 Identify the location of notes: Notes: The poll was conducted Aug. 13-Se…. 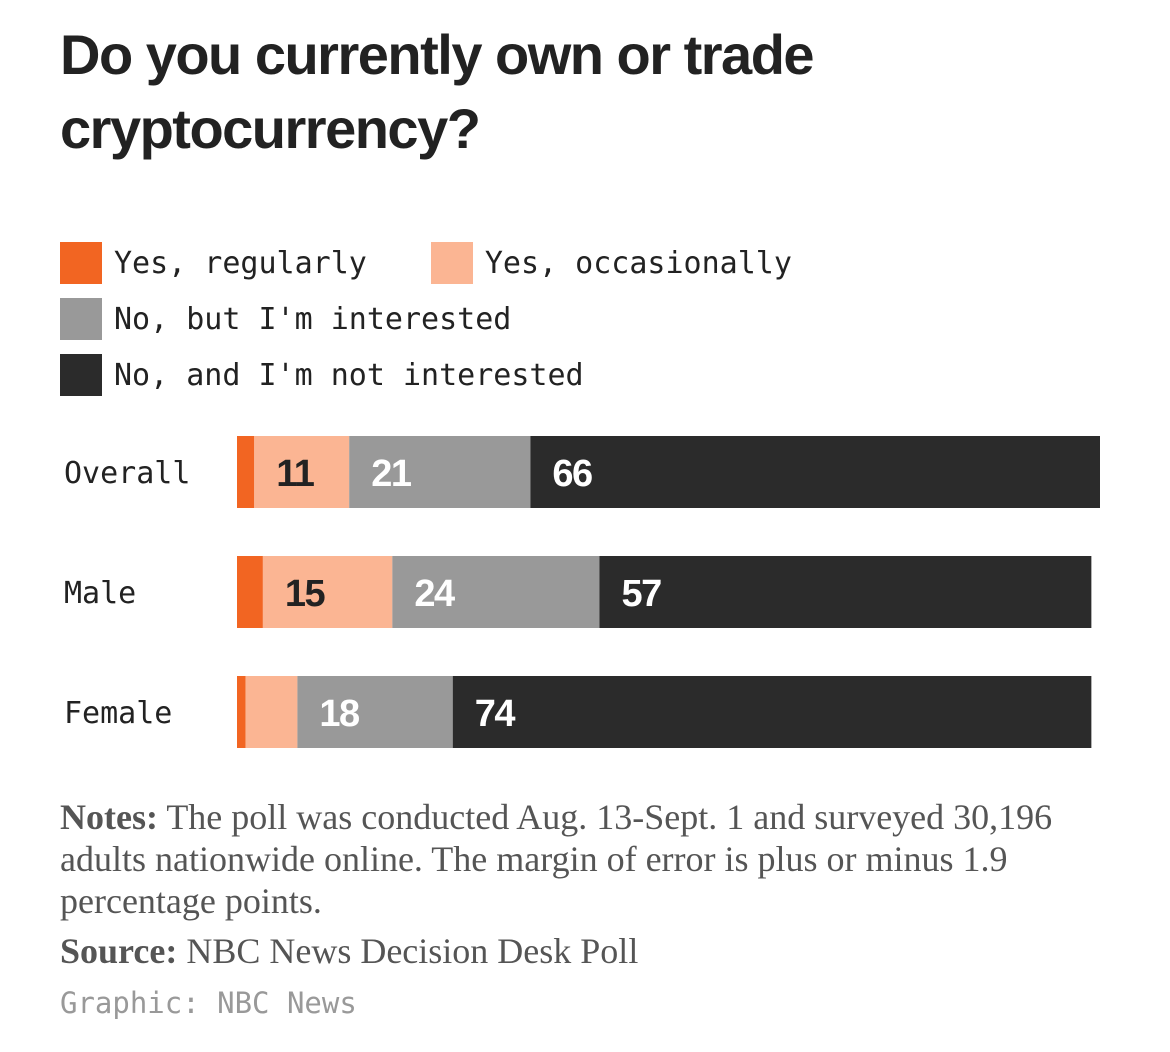
(590, 859).